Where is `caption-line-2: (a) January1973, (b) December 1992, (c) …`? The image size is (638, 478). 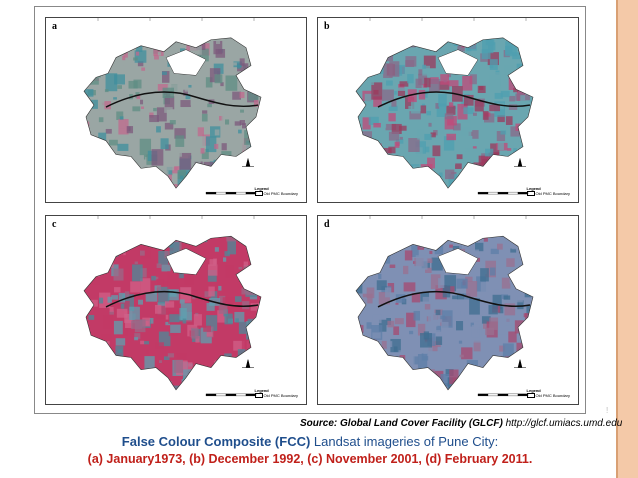
caption-line-2: (a) January1973, (b) December 1992, (c) … is located at coordinates (310, 459).